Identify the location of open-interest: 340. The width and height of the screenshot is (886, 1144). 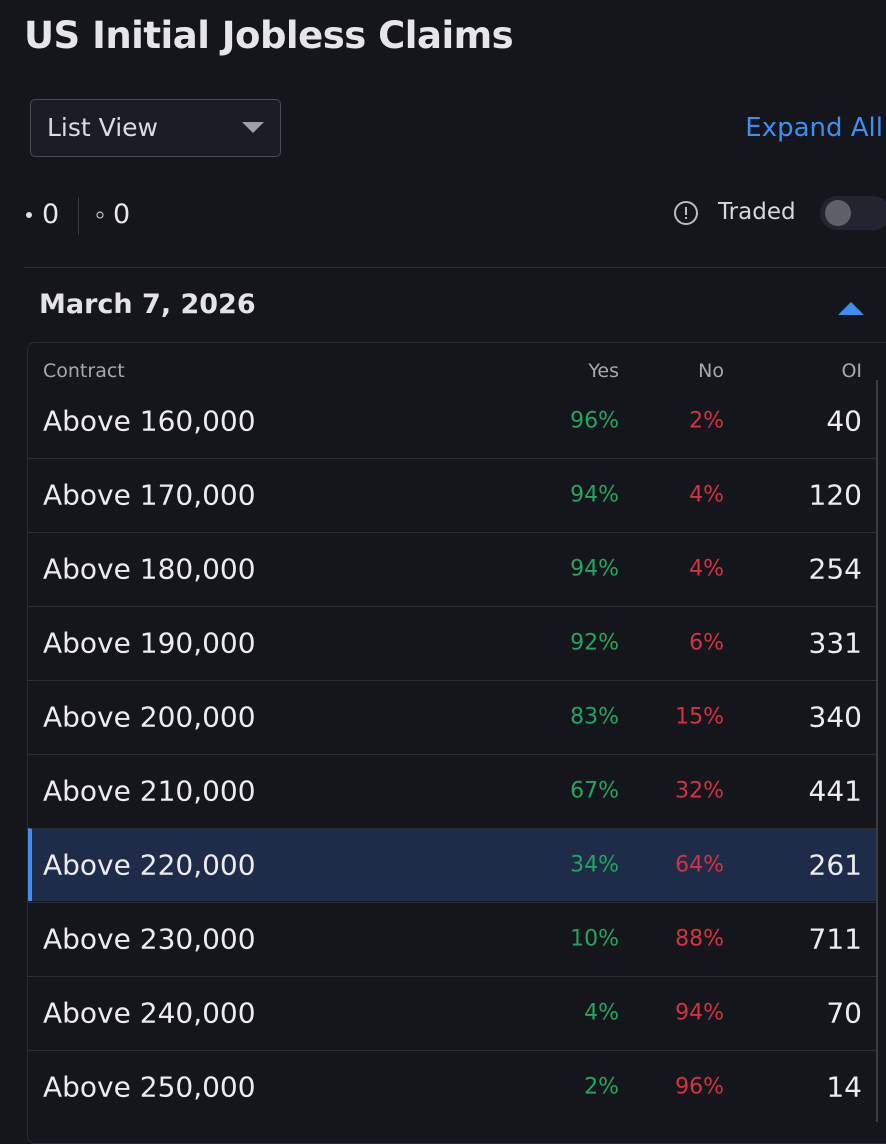
(835, 717).